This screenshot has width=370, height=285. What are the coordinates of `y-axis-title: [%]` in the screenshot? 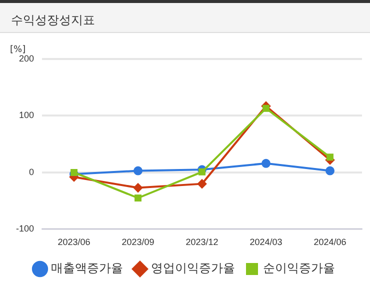 It's located at (18, 50).